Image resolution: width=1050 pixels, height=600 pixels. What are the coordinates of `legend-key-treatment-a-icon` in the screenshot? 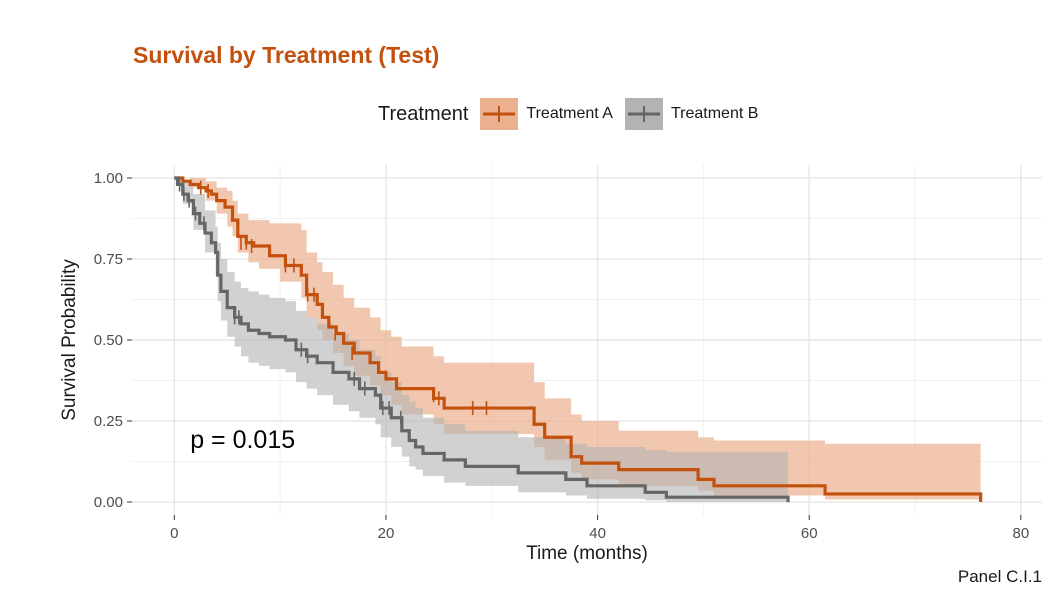 It's located at (499, 114).